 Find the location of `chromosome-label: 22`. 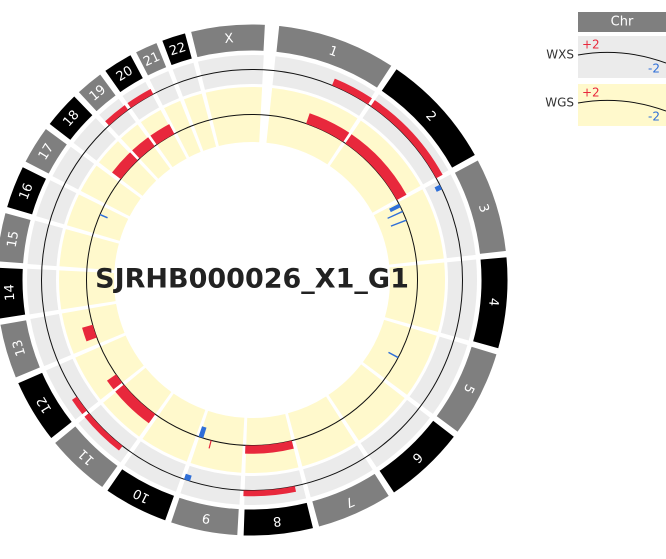

chromosome-label: 22 is located at coordinates (178, 49).